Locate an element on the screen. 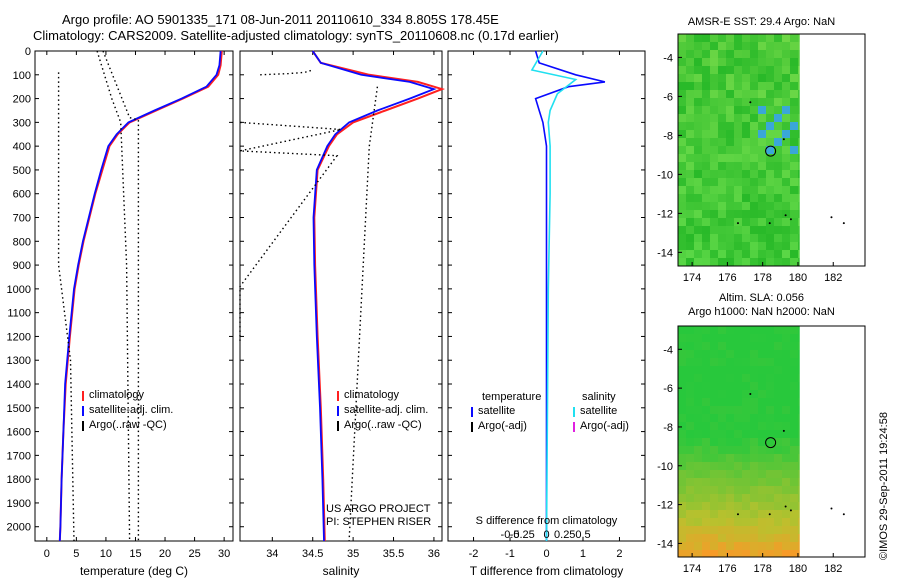 The image size is (900, 580). y-tick-label: 100 is located at coordinates (22, 76).